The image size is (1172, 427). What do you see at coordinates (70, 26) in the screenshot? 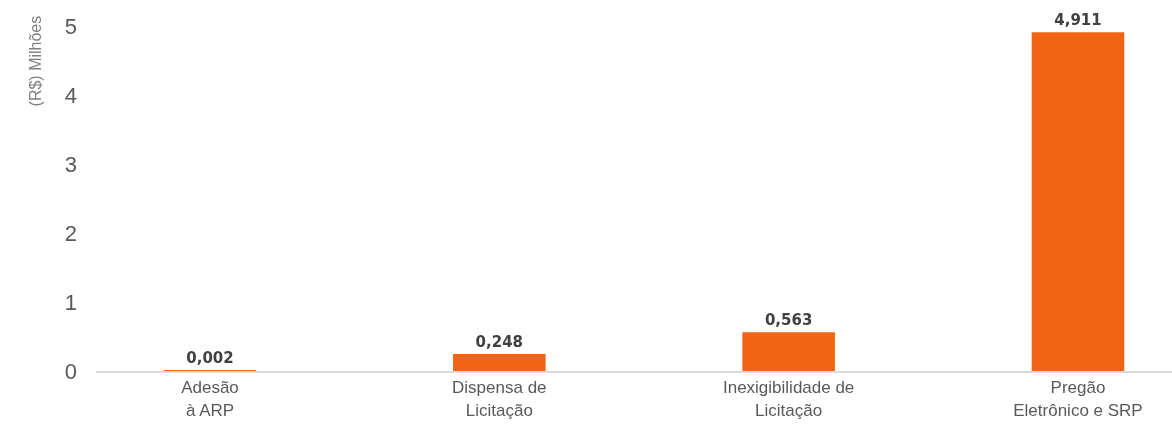
I see `y-tick-label: 5` at bounding box center [70, 26].